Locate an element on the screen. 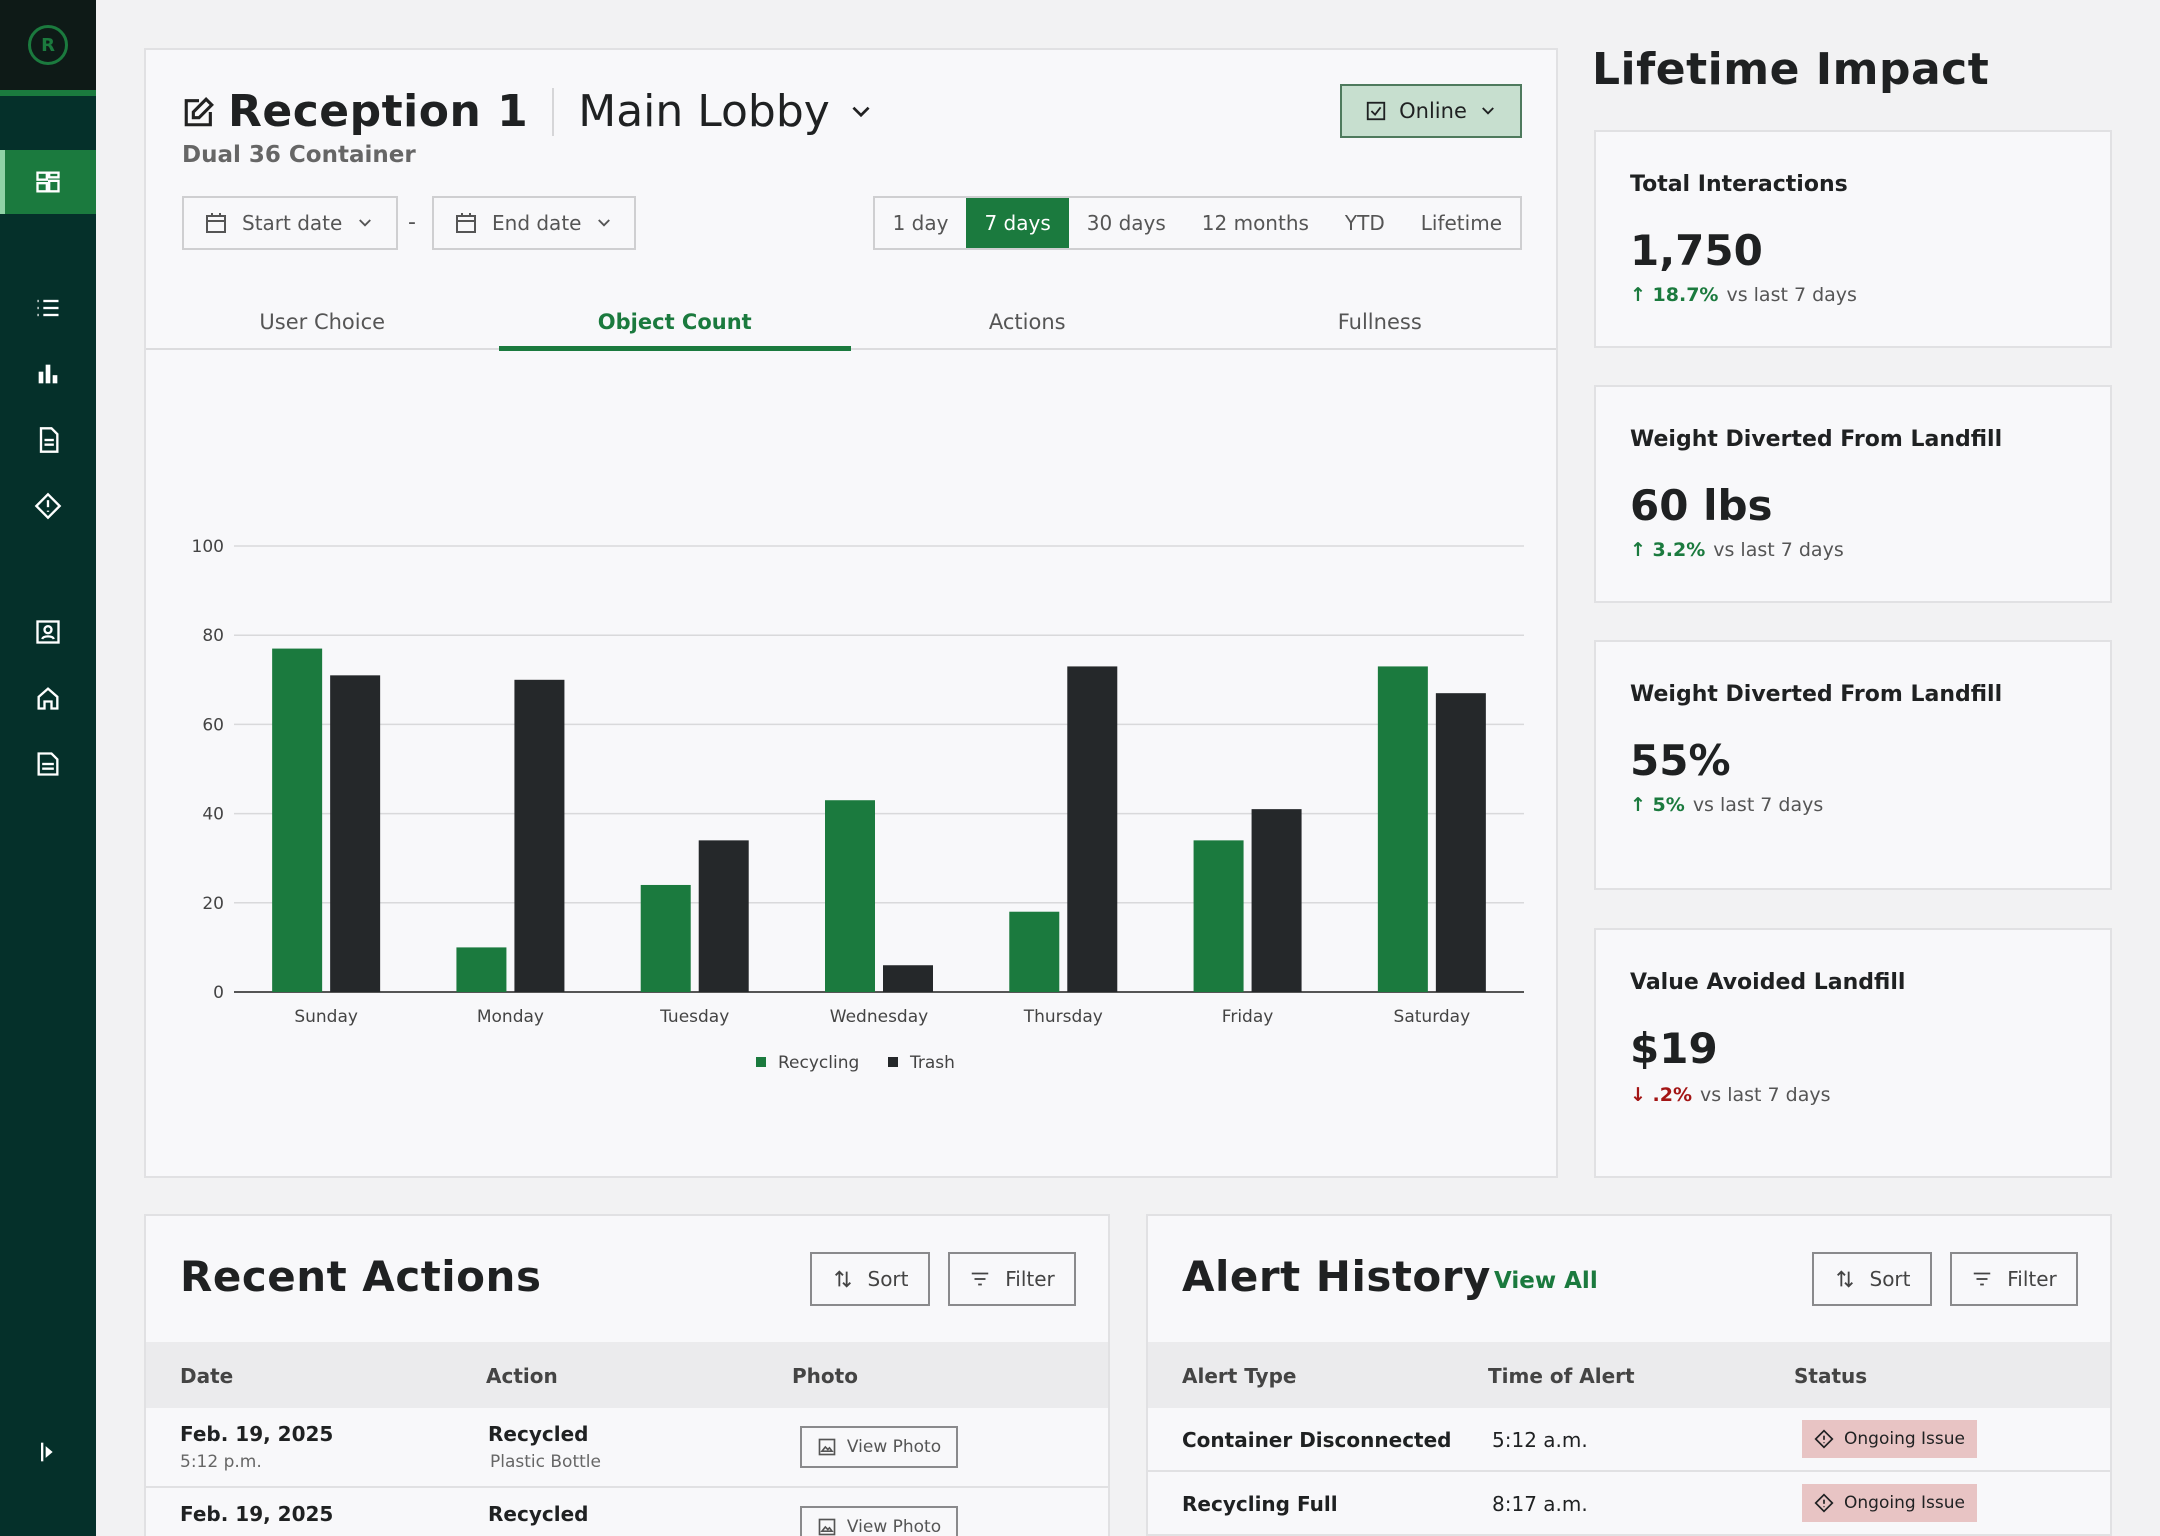 This screenshot has height=1536, width=2160. bar-chart-icon is located at coordinates (48, 374).